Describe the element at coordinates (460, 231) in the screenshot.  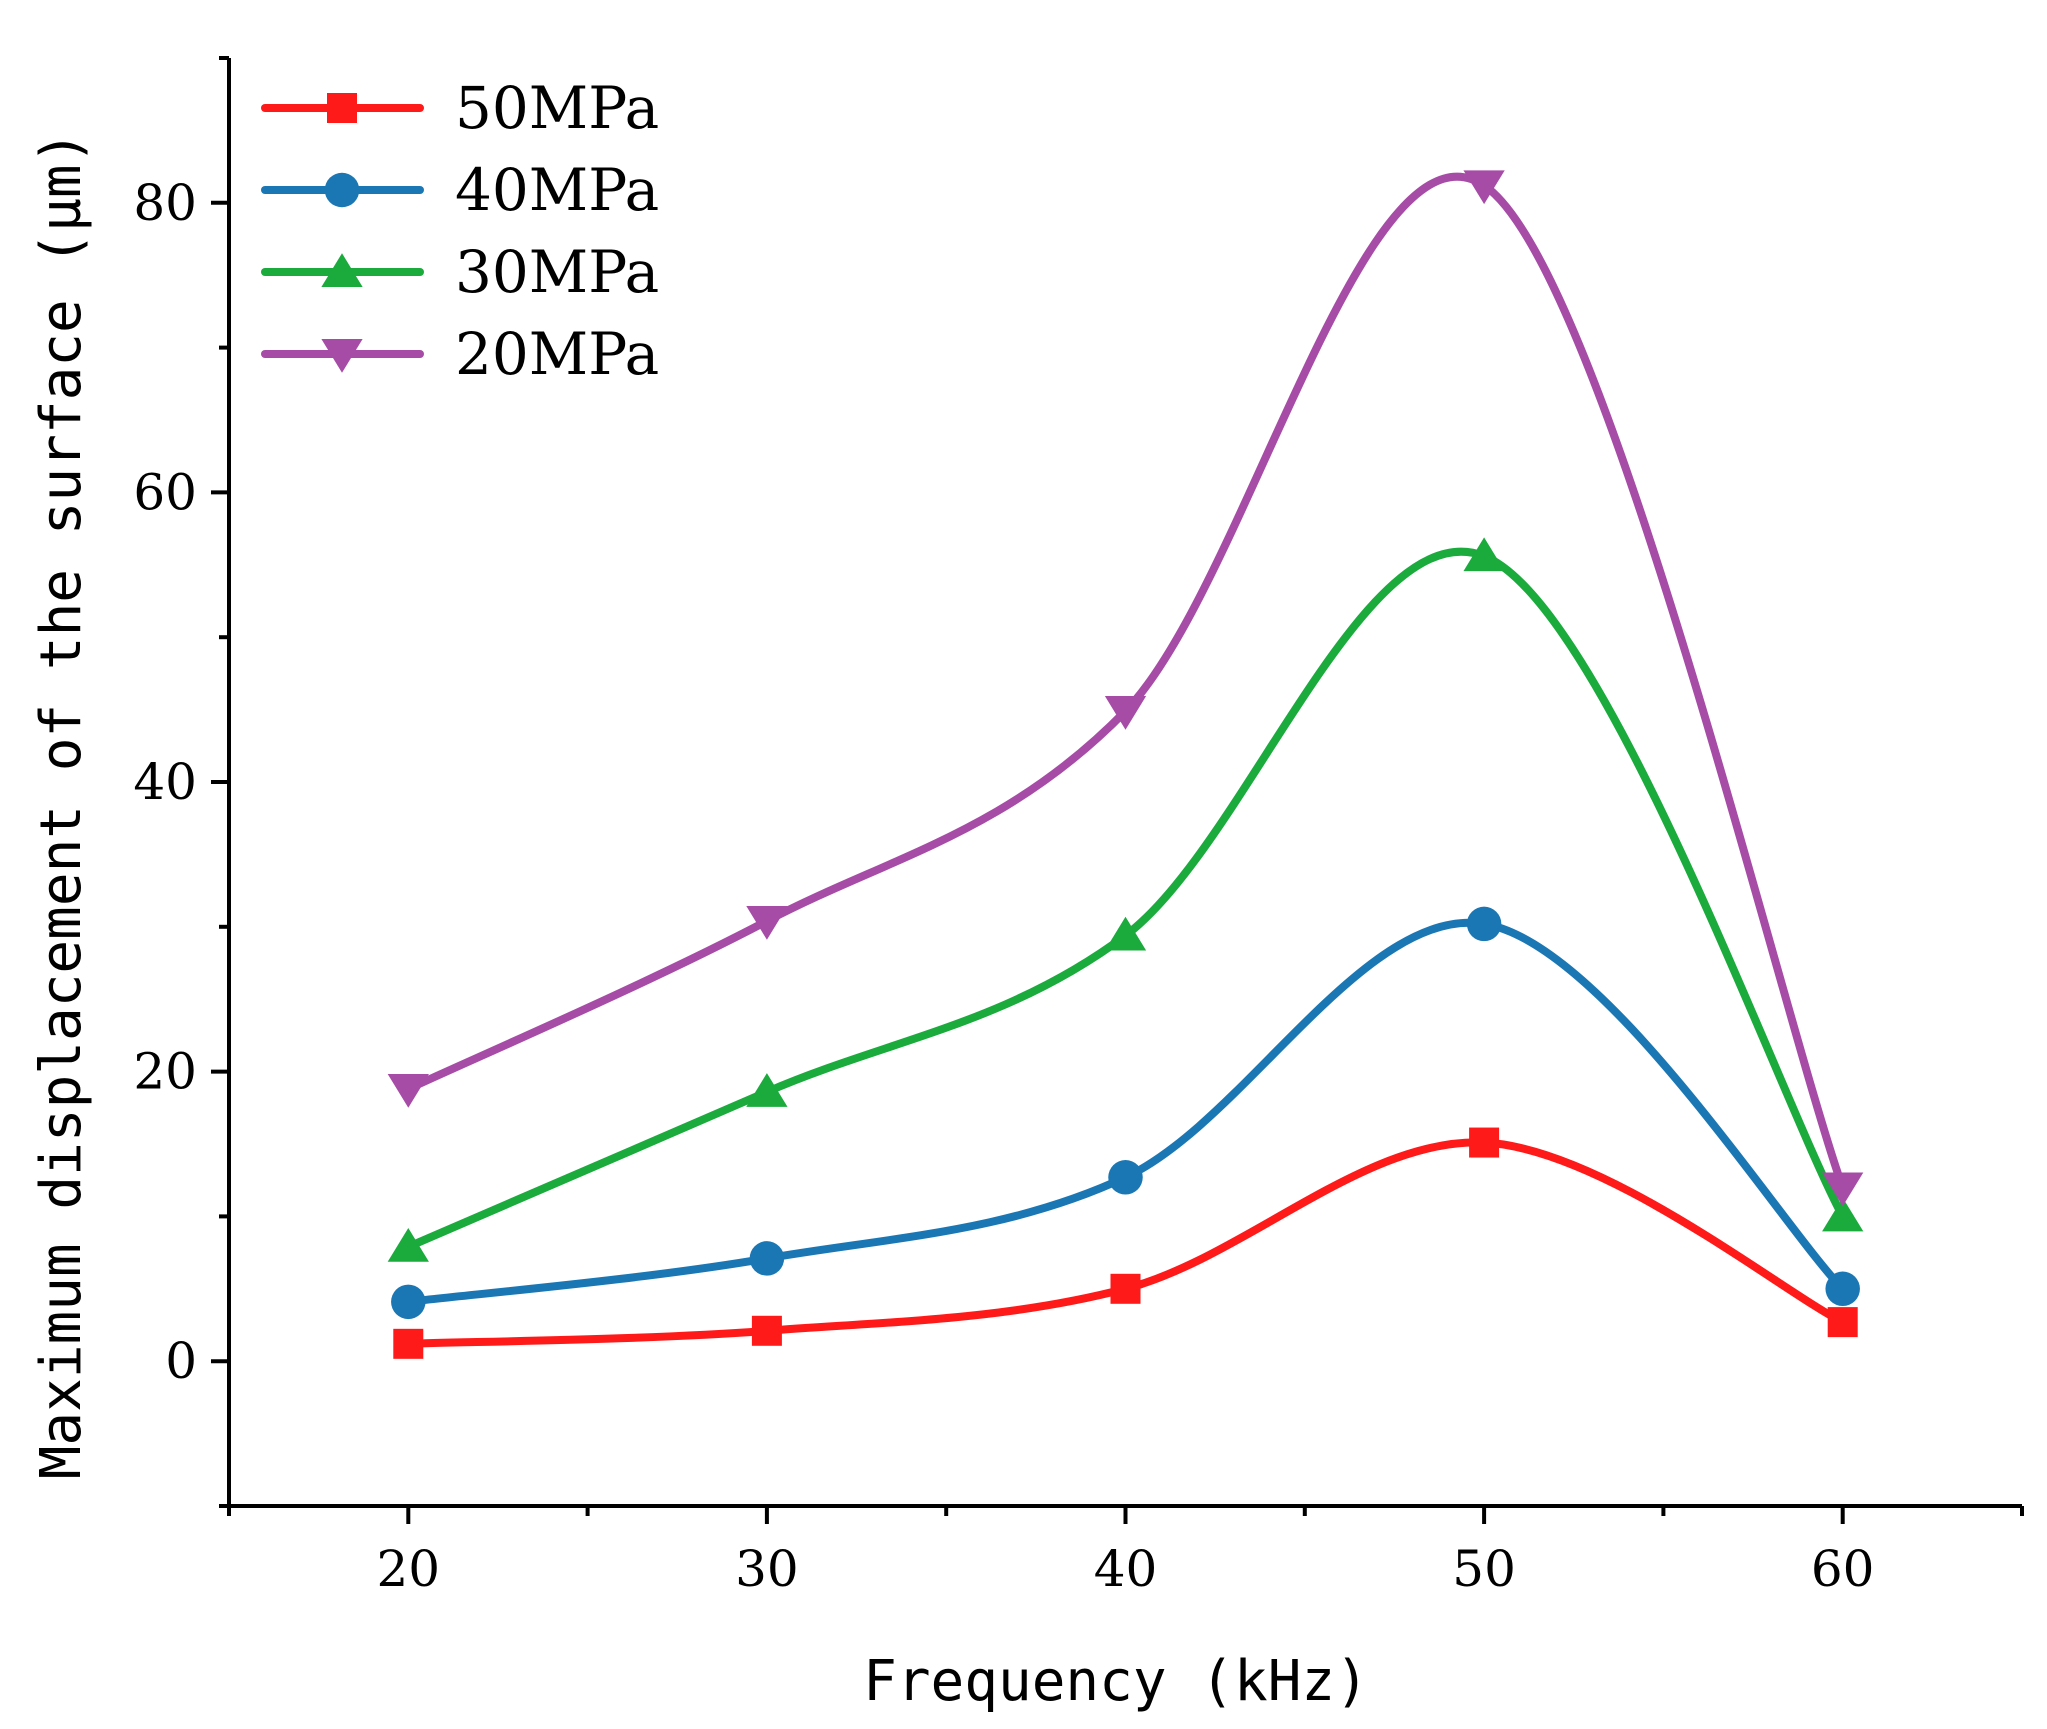
I see `legend: 50MPa 40MPa 30MPa 20MPa` at that location.